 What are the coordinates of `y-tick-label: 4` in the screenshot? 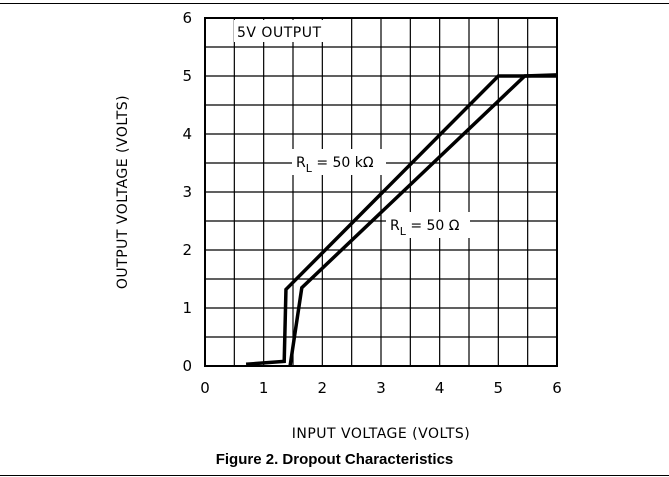 It's located at (187, 134).